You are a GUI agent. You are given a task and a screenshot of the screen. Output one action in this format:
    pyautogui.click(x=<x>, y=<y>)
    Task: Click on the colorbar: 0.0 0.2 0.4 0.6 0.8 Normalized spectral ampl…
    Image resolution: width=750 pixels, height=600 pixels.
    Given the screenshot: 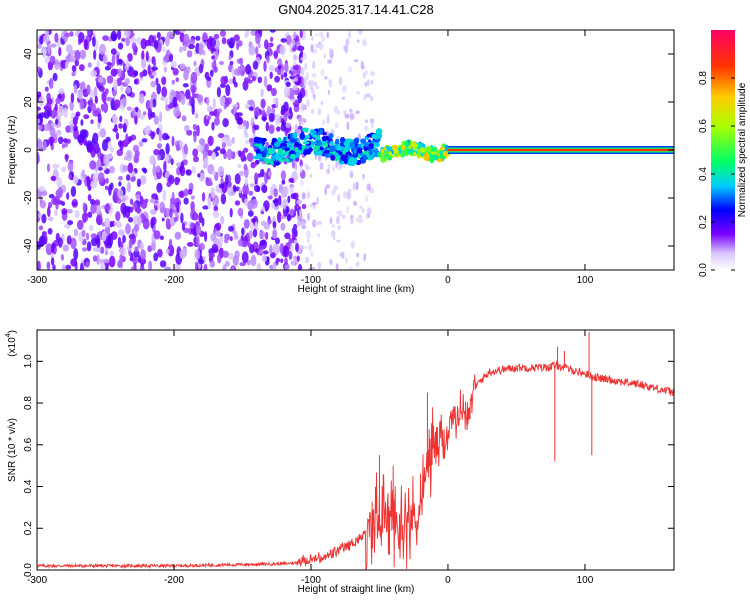 What is the action you would take?
    pyautogui.click(x=723, y=153)
    